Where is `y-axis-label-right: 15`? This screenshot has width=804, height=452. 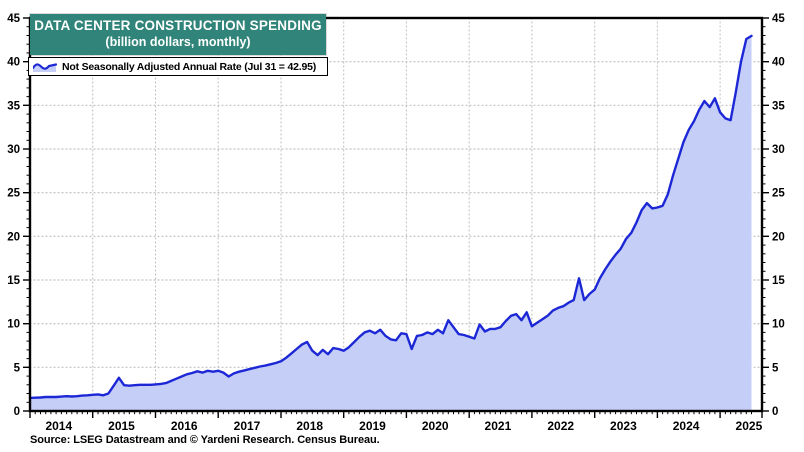 y-axis-label-right: 15 is located at coordinates (778, 281).